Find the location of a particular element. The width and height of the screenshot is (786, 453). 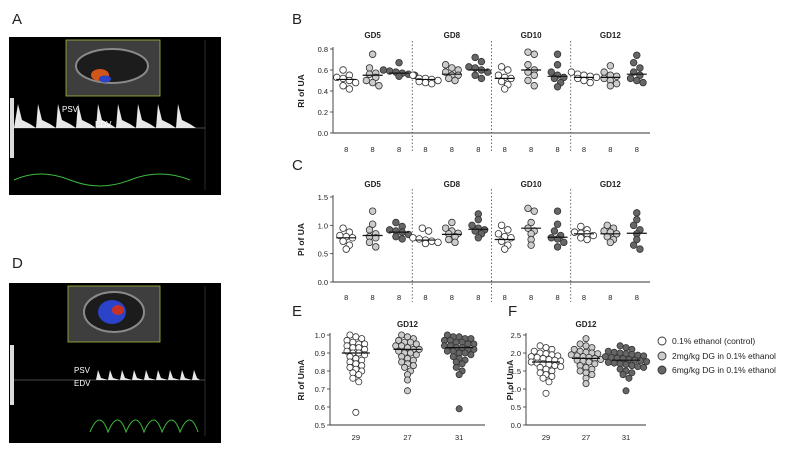

doppler-spectral-waveform is located at coordinates (105, 116).